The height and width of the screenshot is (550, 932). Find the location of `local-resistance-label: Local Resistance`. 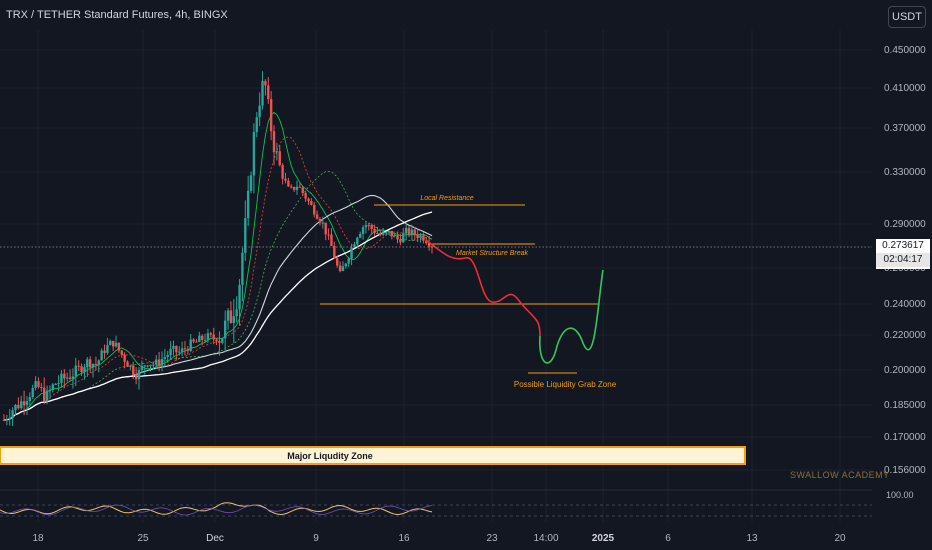

local-resistance-label: Local Resistance is located at coordinates (446, 198).